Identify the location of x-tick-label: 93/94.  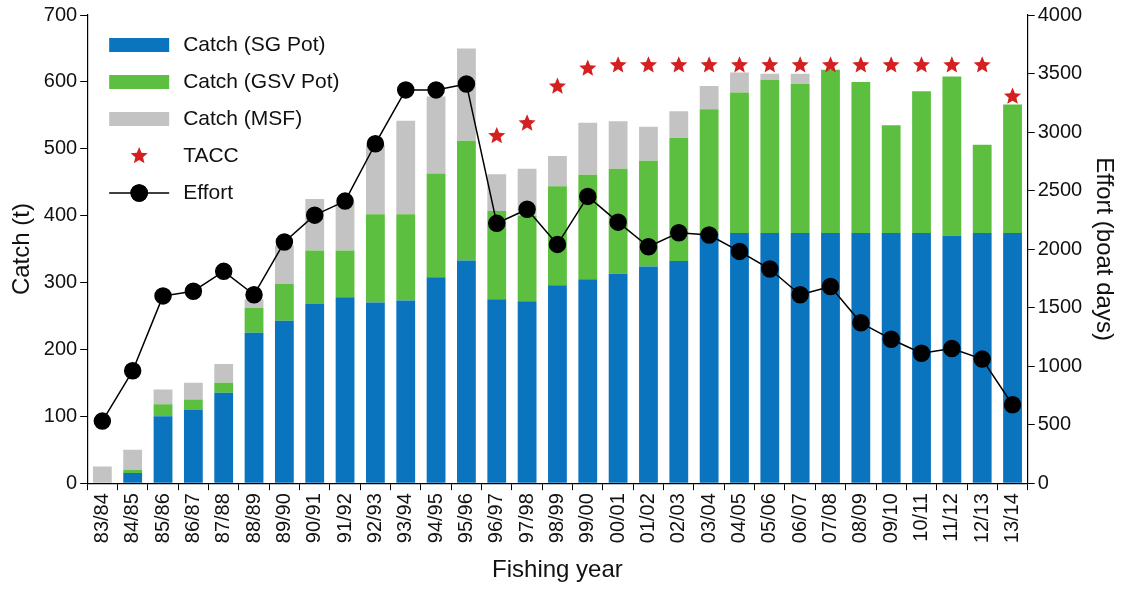
(404, 518).